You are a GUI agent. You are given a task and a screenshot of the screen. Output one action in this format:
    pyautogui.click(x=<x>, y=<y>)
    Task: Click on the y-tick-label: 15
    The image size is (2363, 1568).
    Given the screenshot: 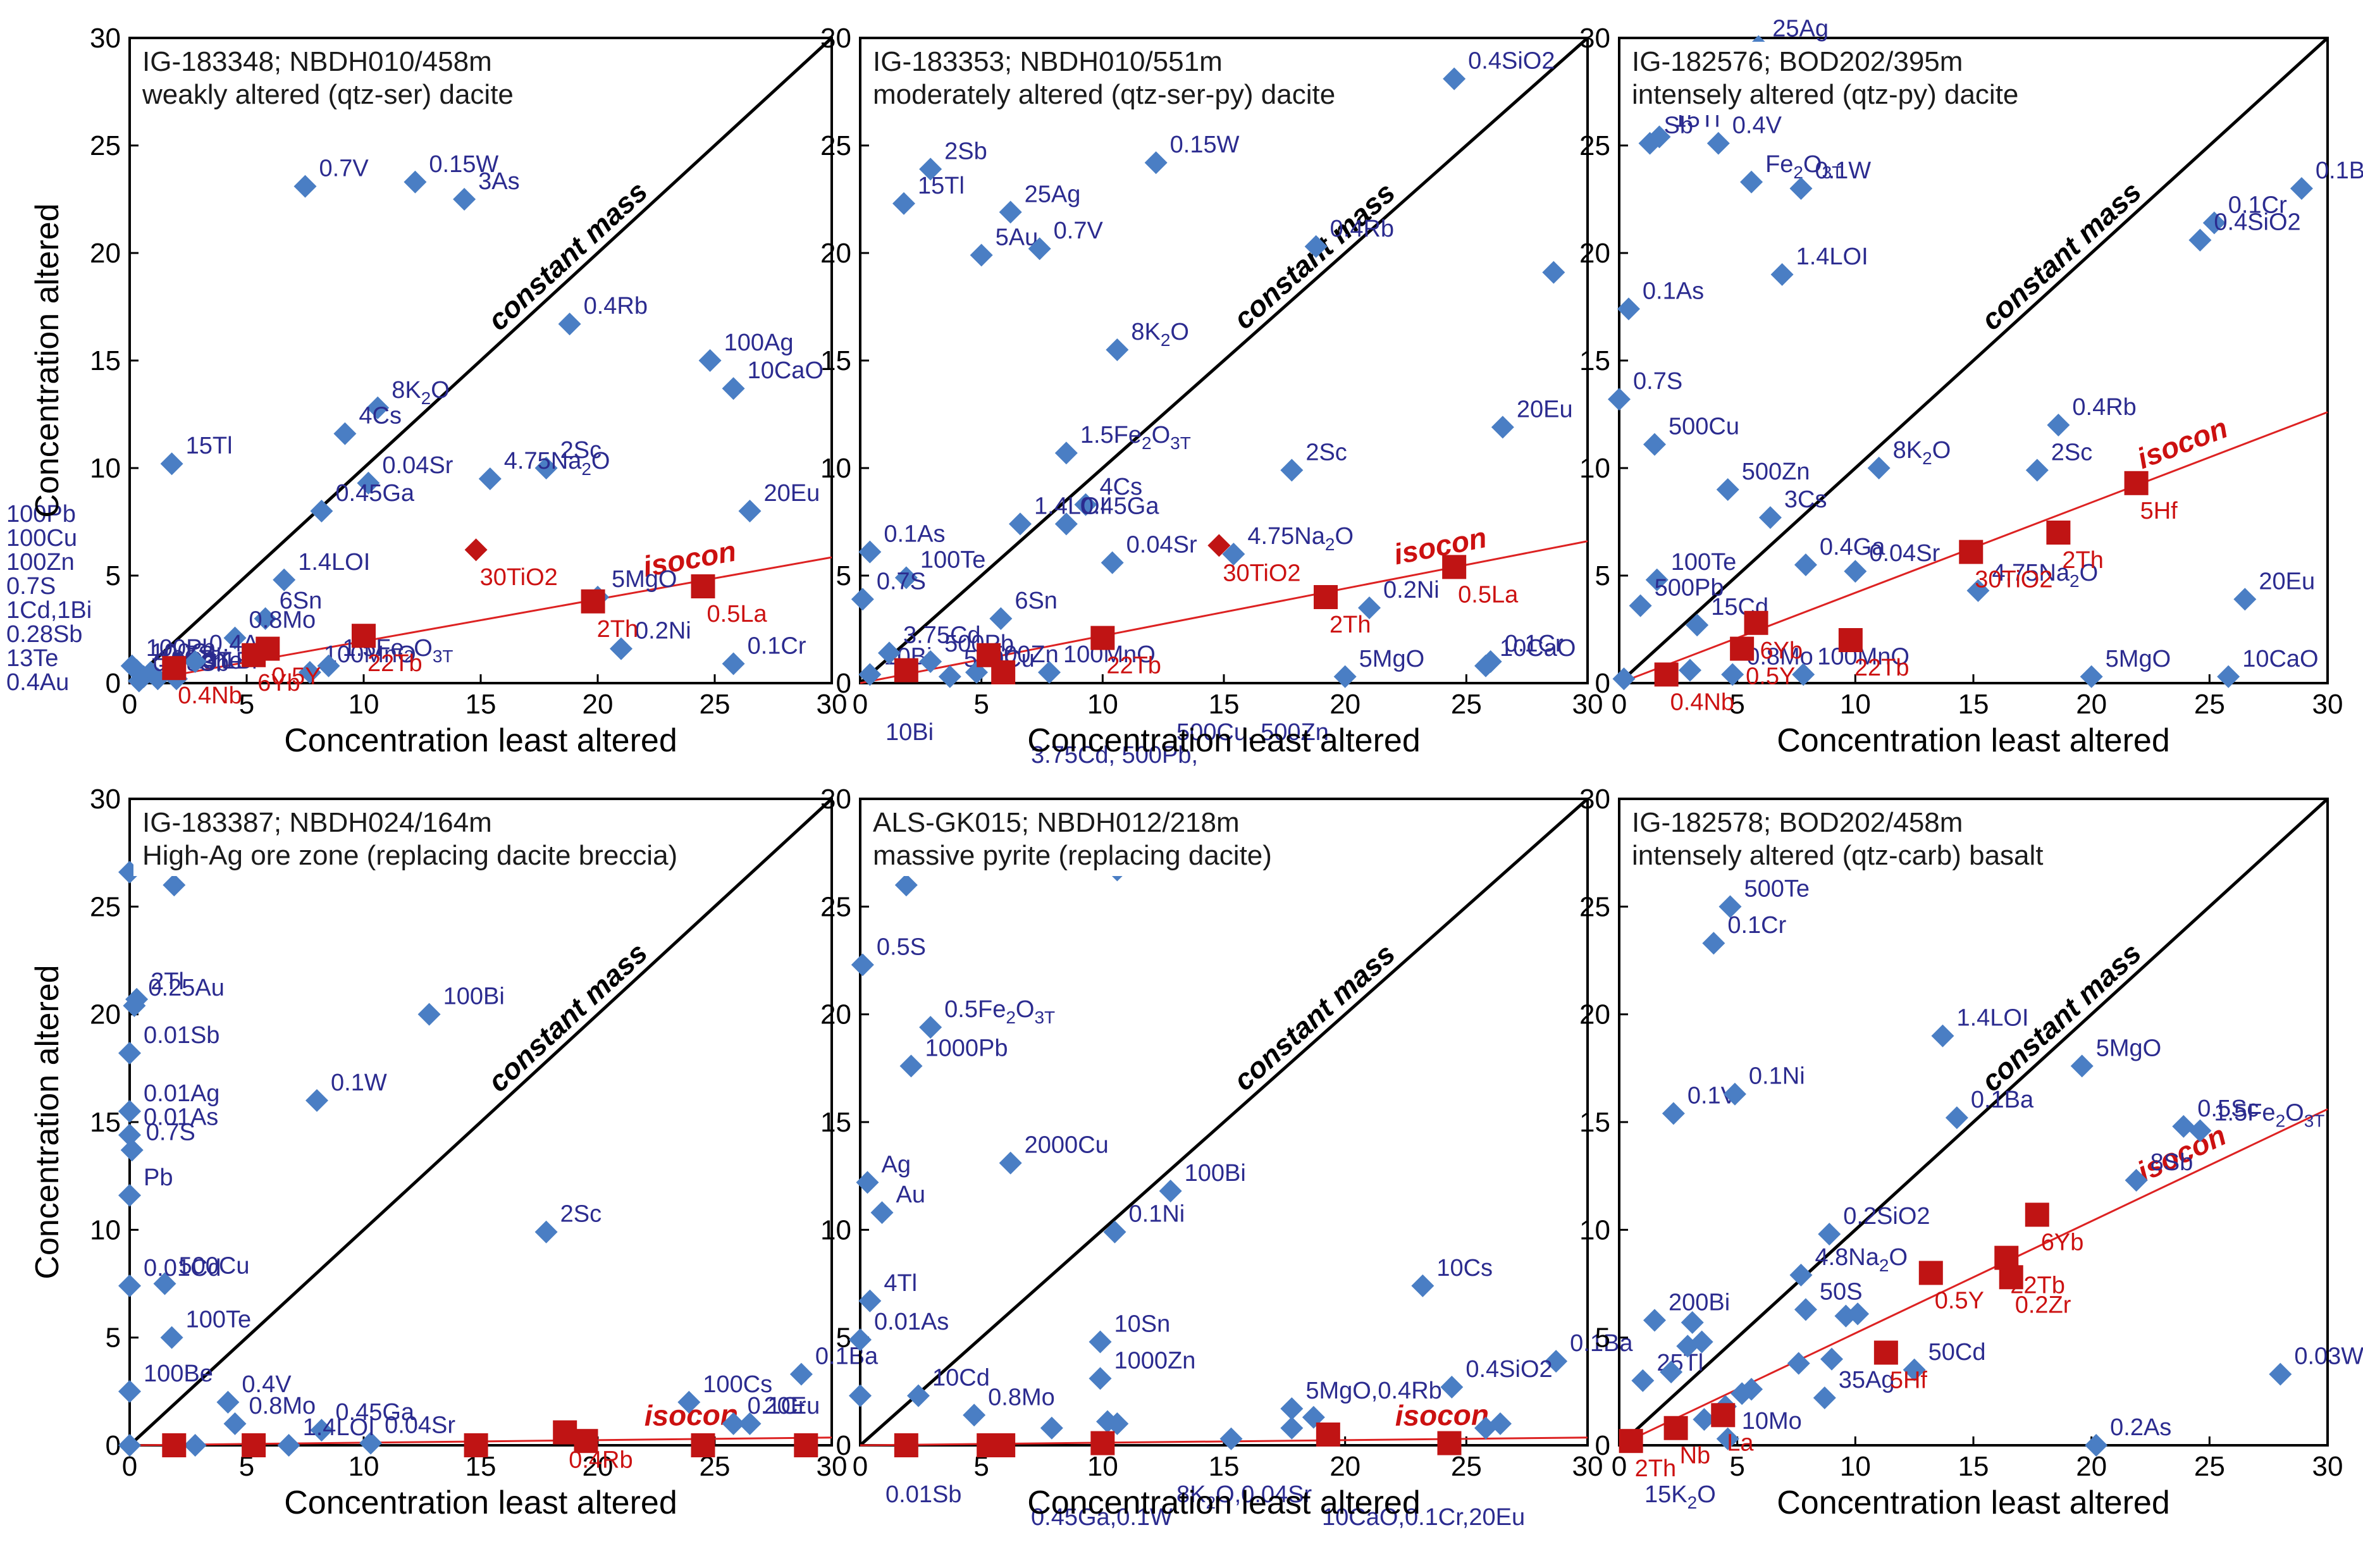 What is the action you would take?
    pyautogui.click(x=835, y=1122)
    